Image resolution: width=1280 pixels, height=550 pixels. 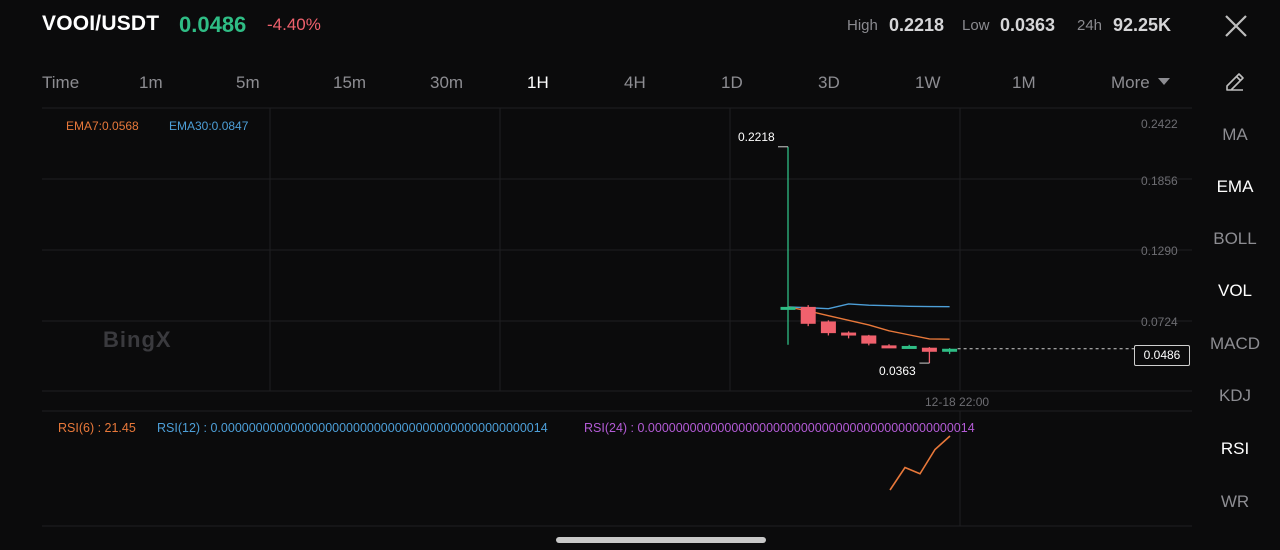 What do you see at coordinates (97, 428) in the screenshot?
I see `rsi6-legend: RSI(6) : 21.45` at bounding box center [97, 428].